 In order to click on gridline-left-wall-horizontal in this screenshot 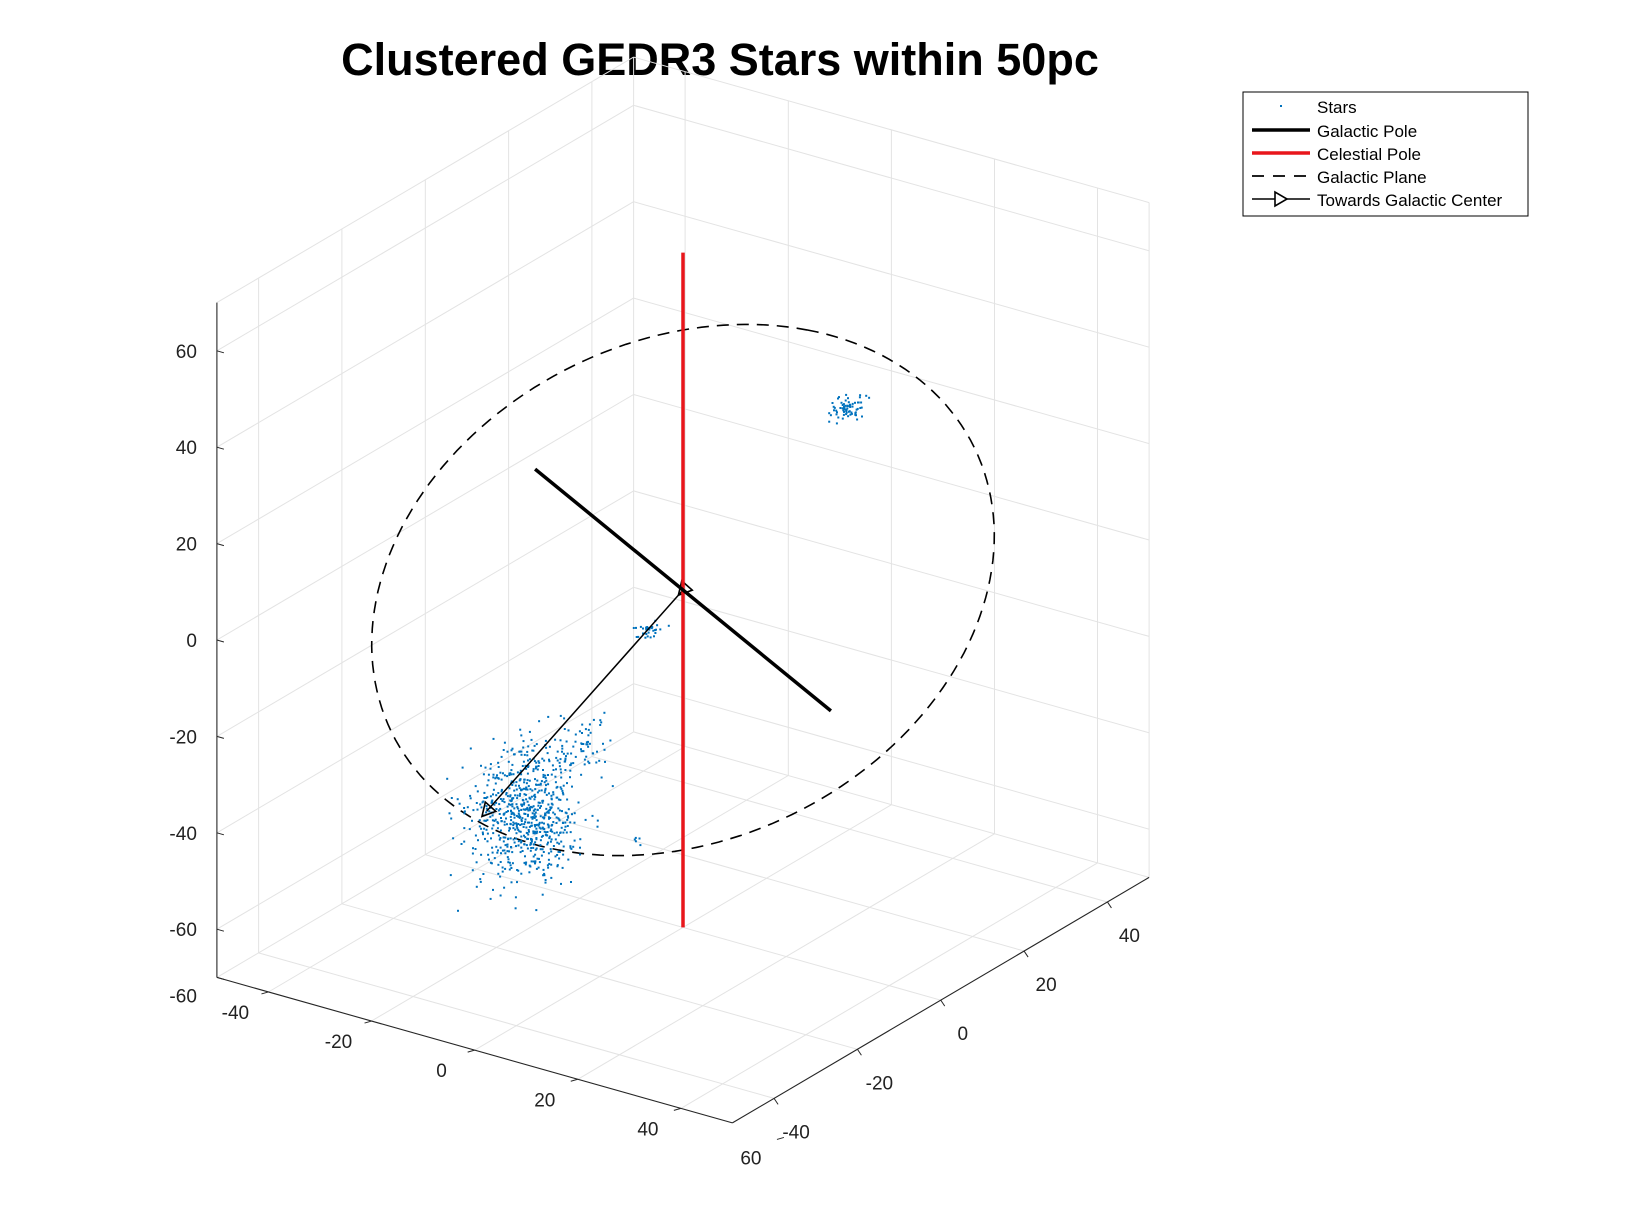, I will do `click(425, 421)`.